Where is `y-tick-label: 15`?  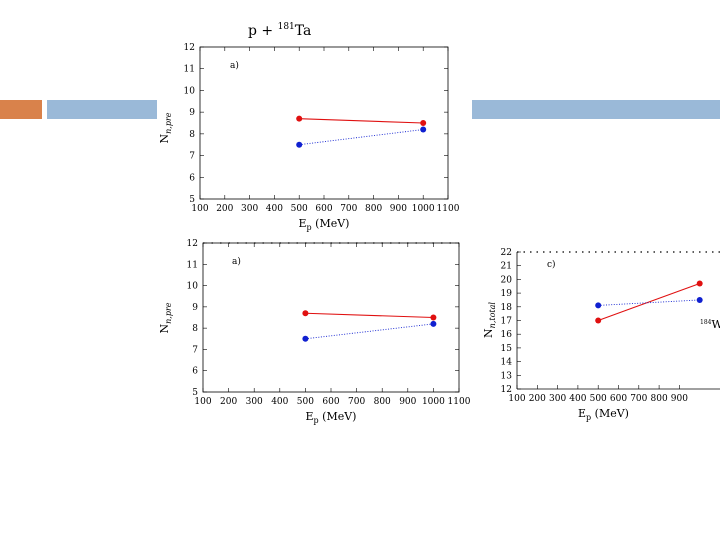 y-tick-label: 15 is located at coordinates (507, 349).